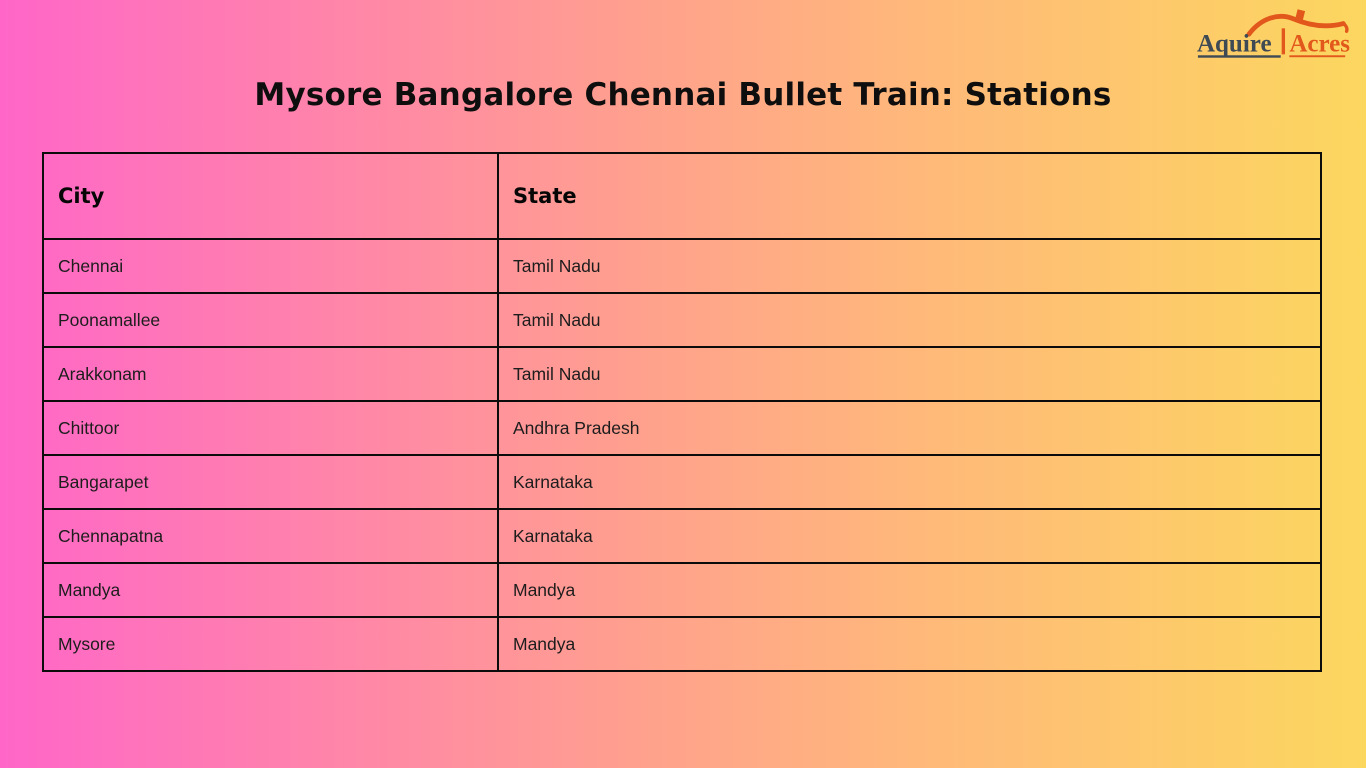  I want to click on brand-underline-part2, so click(1317, 56).